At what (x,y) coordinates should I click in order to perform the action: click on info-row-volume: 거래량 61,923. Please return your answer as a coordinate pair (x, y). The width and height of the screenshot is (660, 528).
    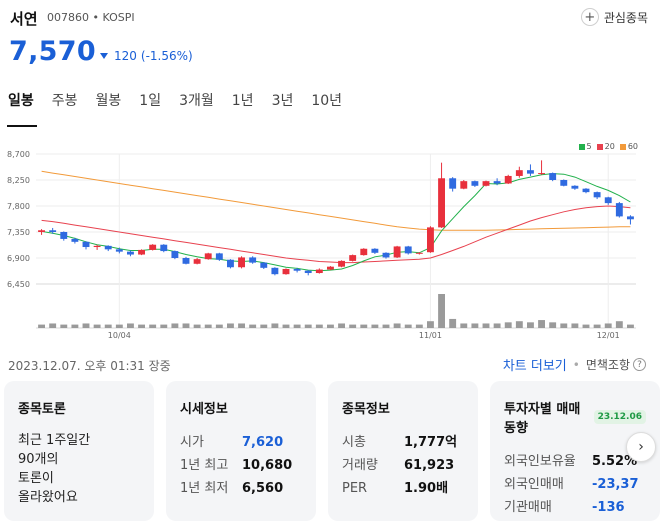
    Looking at the image, I should click on (398, 465).